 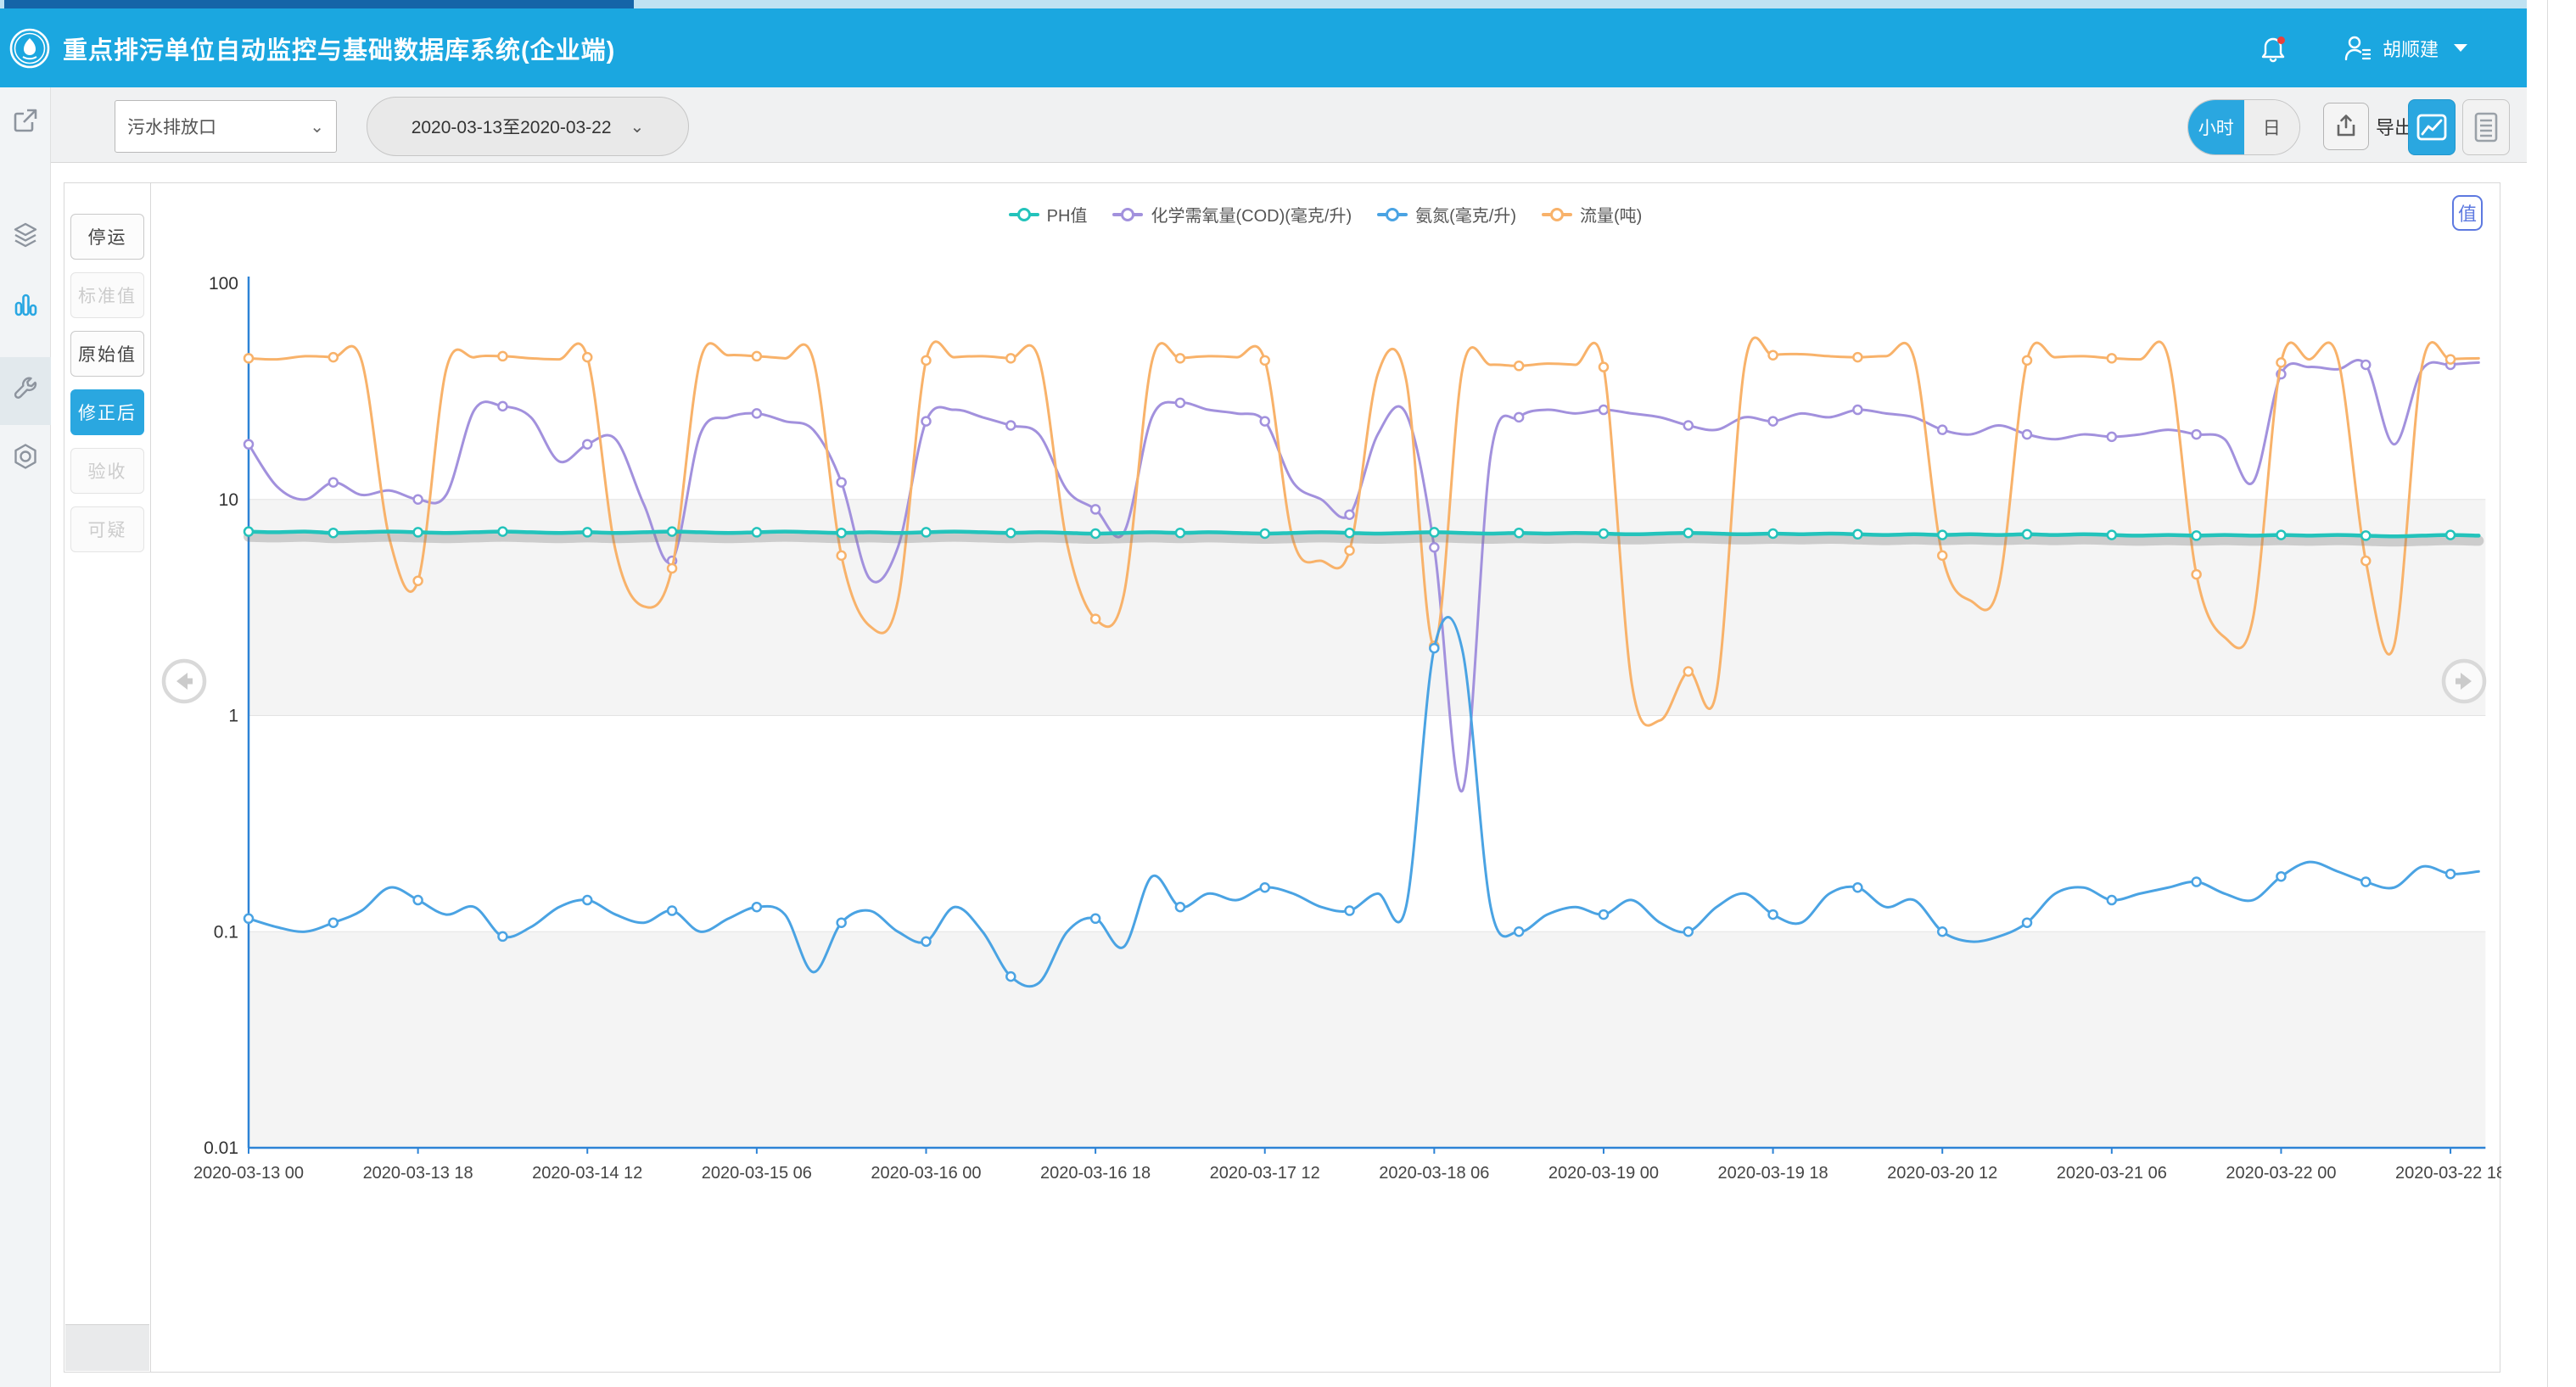 What do you see at coordinates (1095, 1173) in the screenshot?
I see `svg-text: 2020-03-16 18` at bounding box center [1095, 1173].